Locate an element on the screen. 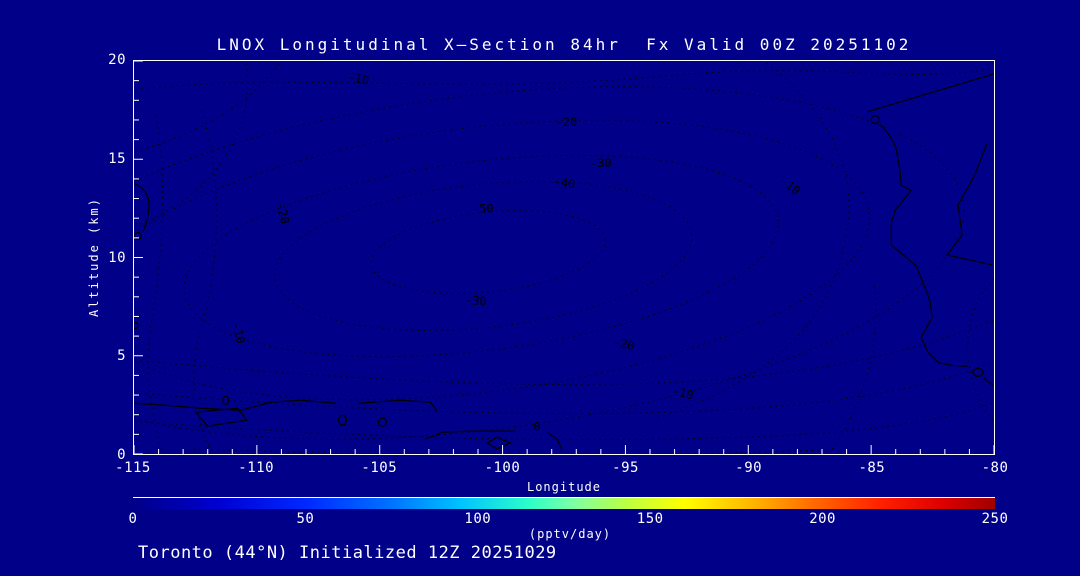 Image resolution: width=1080 pixels, height=576 pixels. colorbar-tick-label: 150 is located at coordinates (650, 519).